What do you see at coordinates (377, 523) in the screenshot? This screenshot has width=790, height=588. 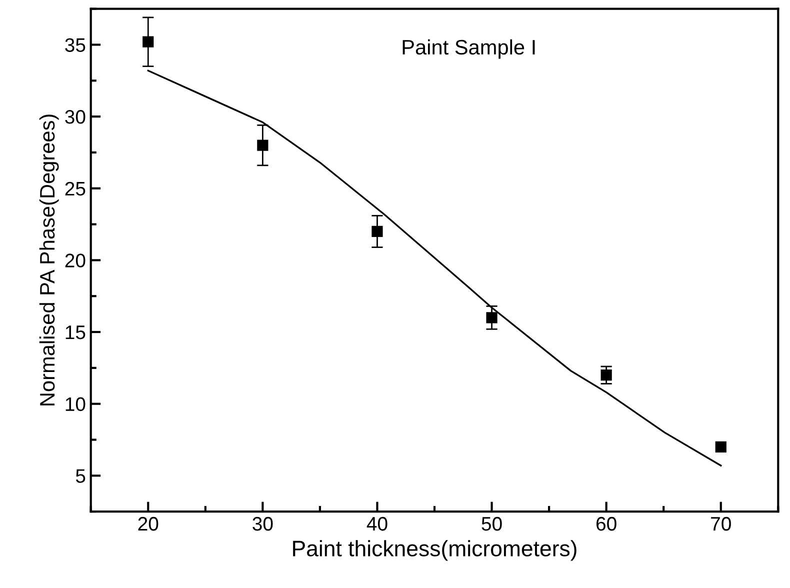 I see `x-tick-label: 40` at bounding box center [377, 523].